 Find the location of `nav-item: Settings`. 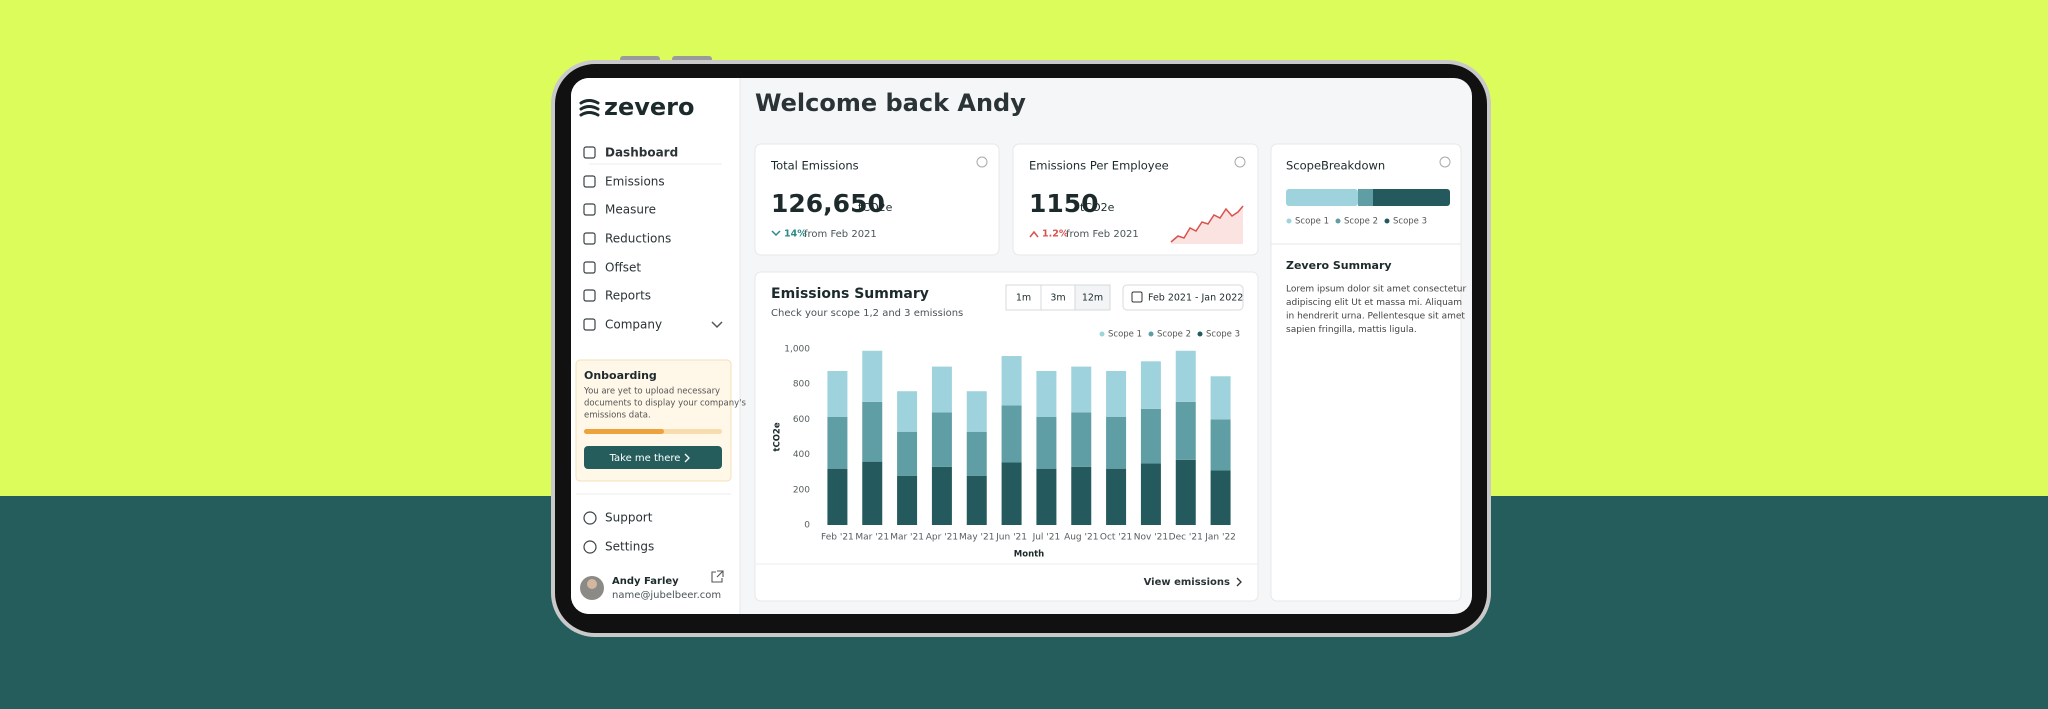

nav-item: Settings is located at coordinates (629, 547).